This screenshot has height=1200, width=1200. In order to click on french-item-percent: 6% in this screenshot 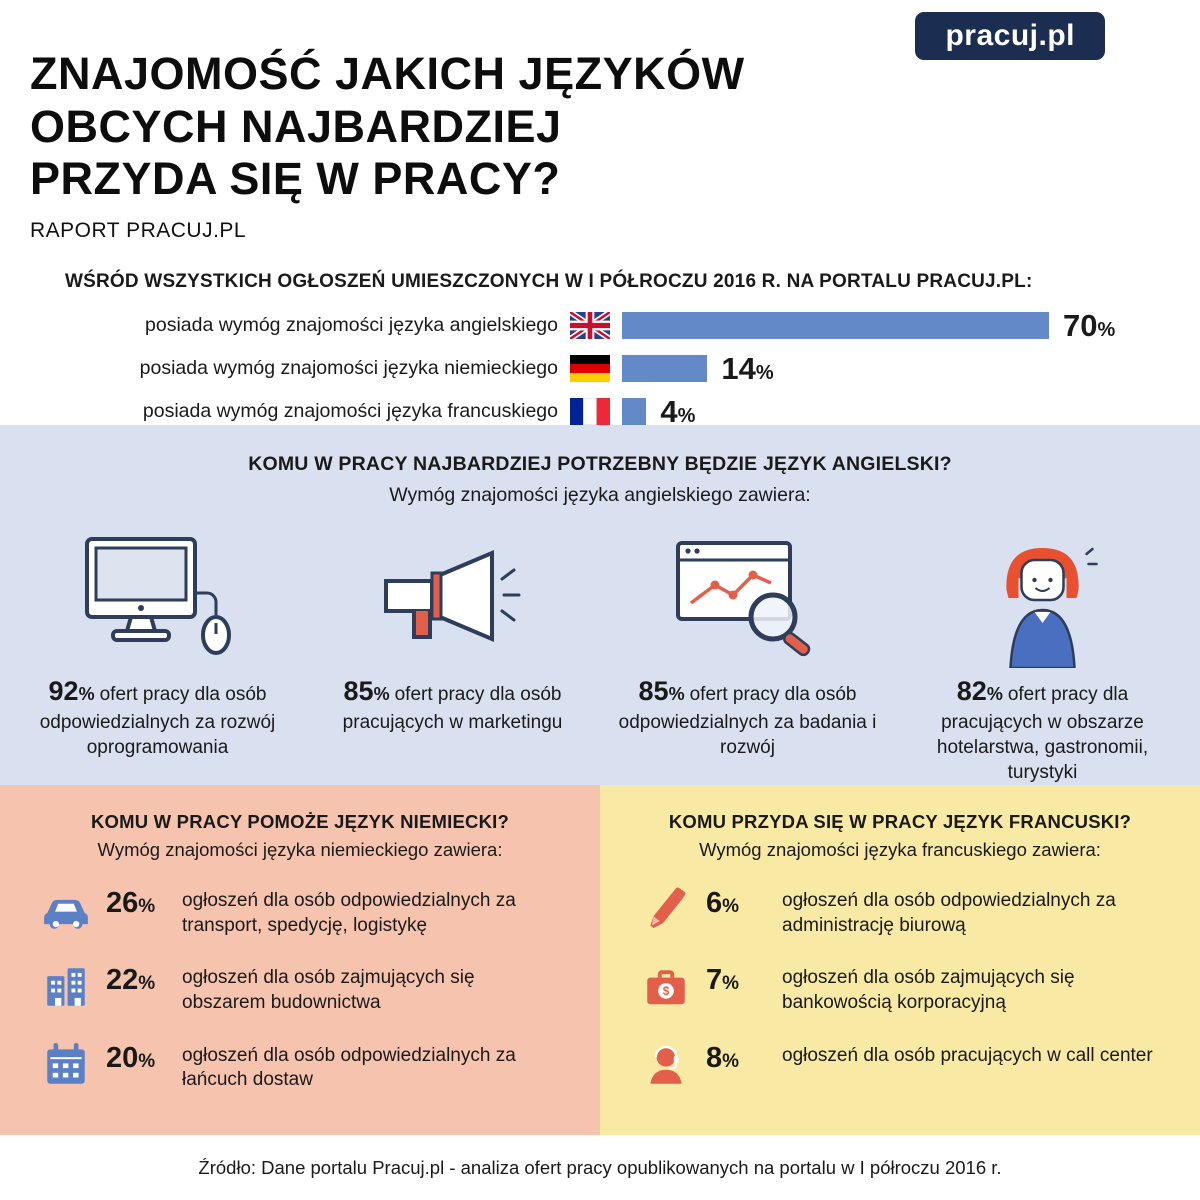, I will do `click(723, 903)`.